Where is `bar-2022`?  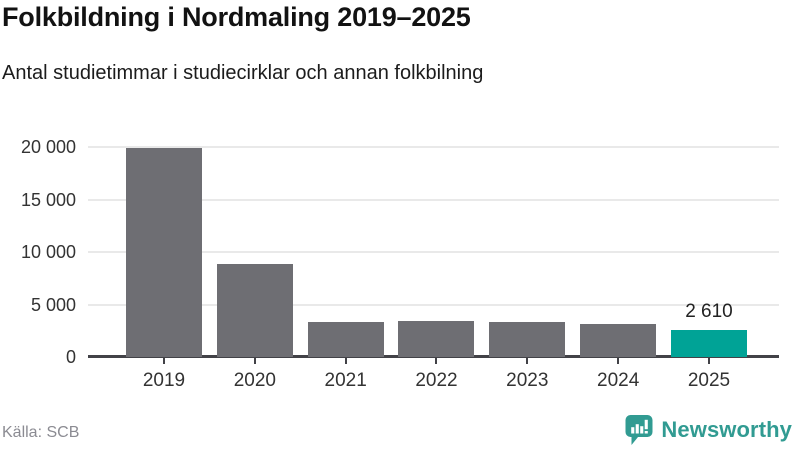 bar-2022 is located at coordinates (436, 339).